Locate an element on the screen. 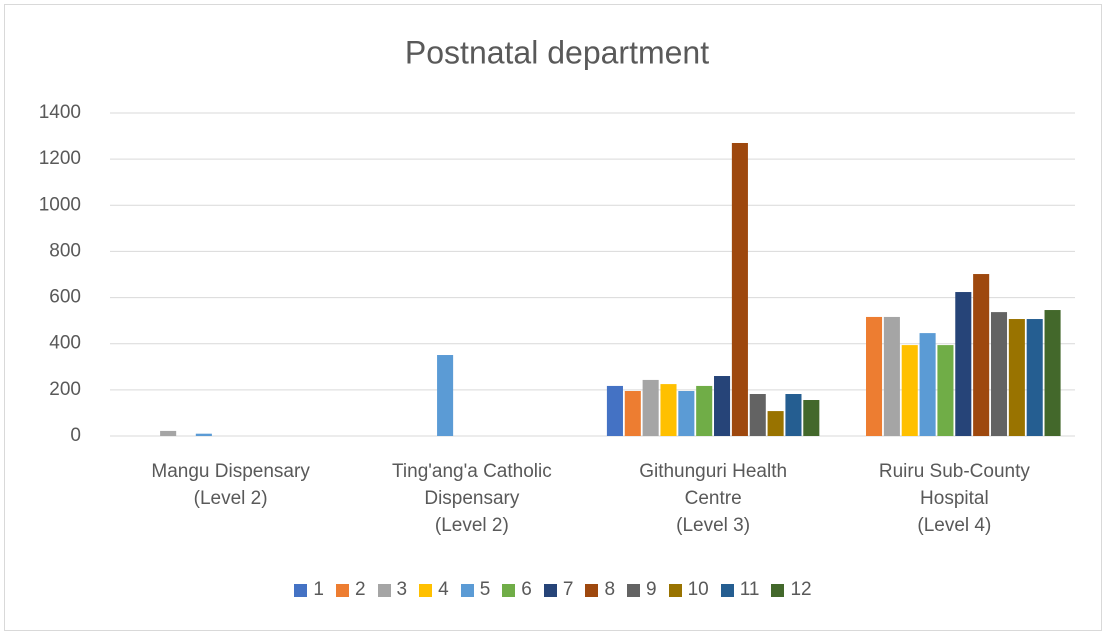 The height and width of the screenshot is (635, 1106). legend: 1 2 3 4 5 6 7 8 9 10 11 12 is located at coordinates (553, 590).